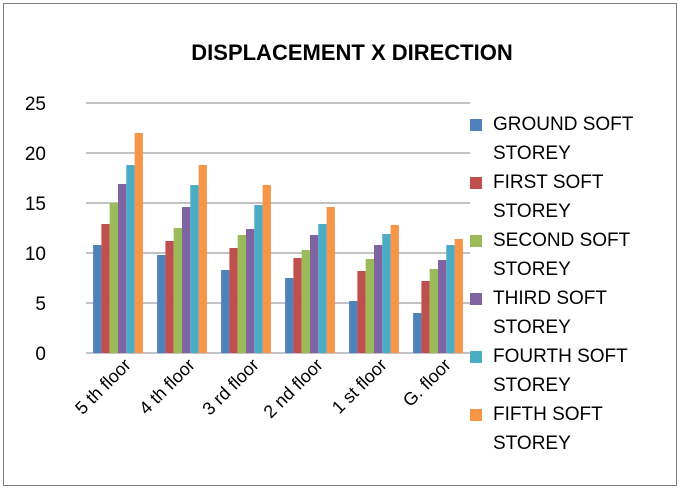 The width and height of the screenshot is (680, 489). Describe the element at coordinates (563, 139) in the screenshot. I see `legend-label: GROUND SOFT STOREY` at that location.